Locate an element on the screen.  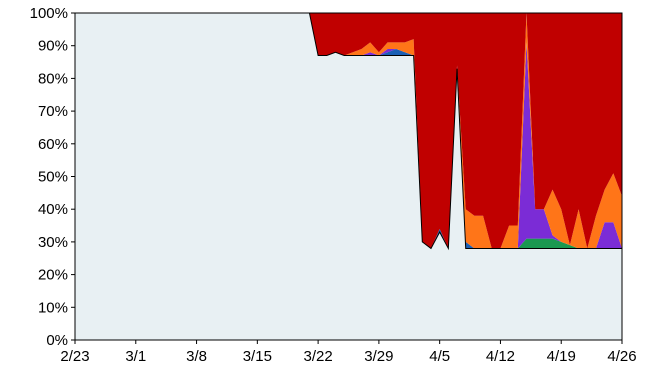
x-tick-label: 2/23 is located at coordinates (74, 356).